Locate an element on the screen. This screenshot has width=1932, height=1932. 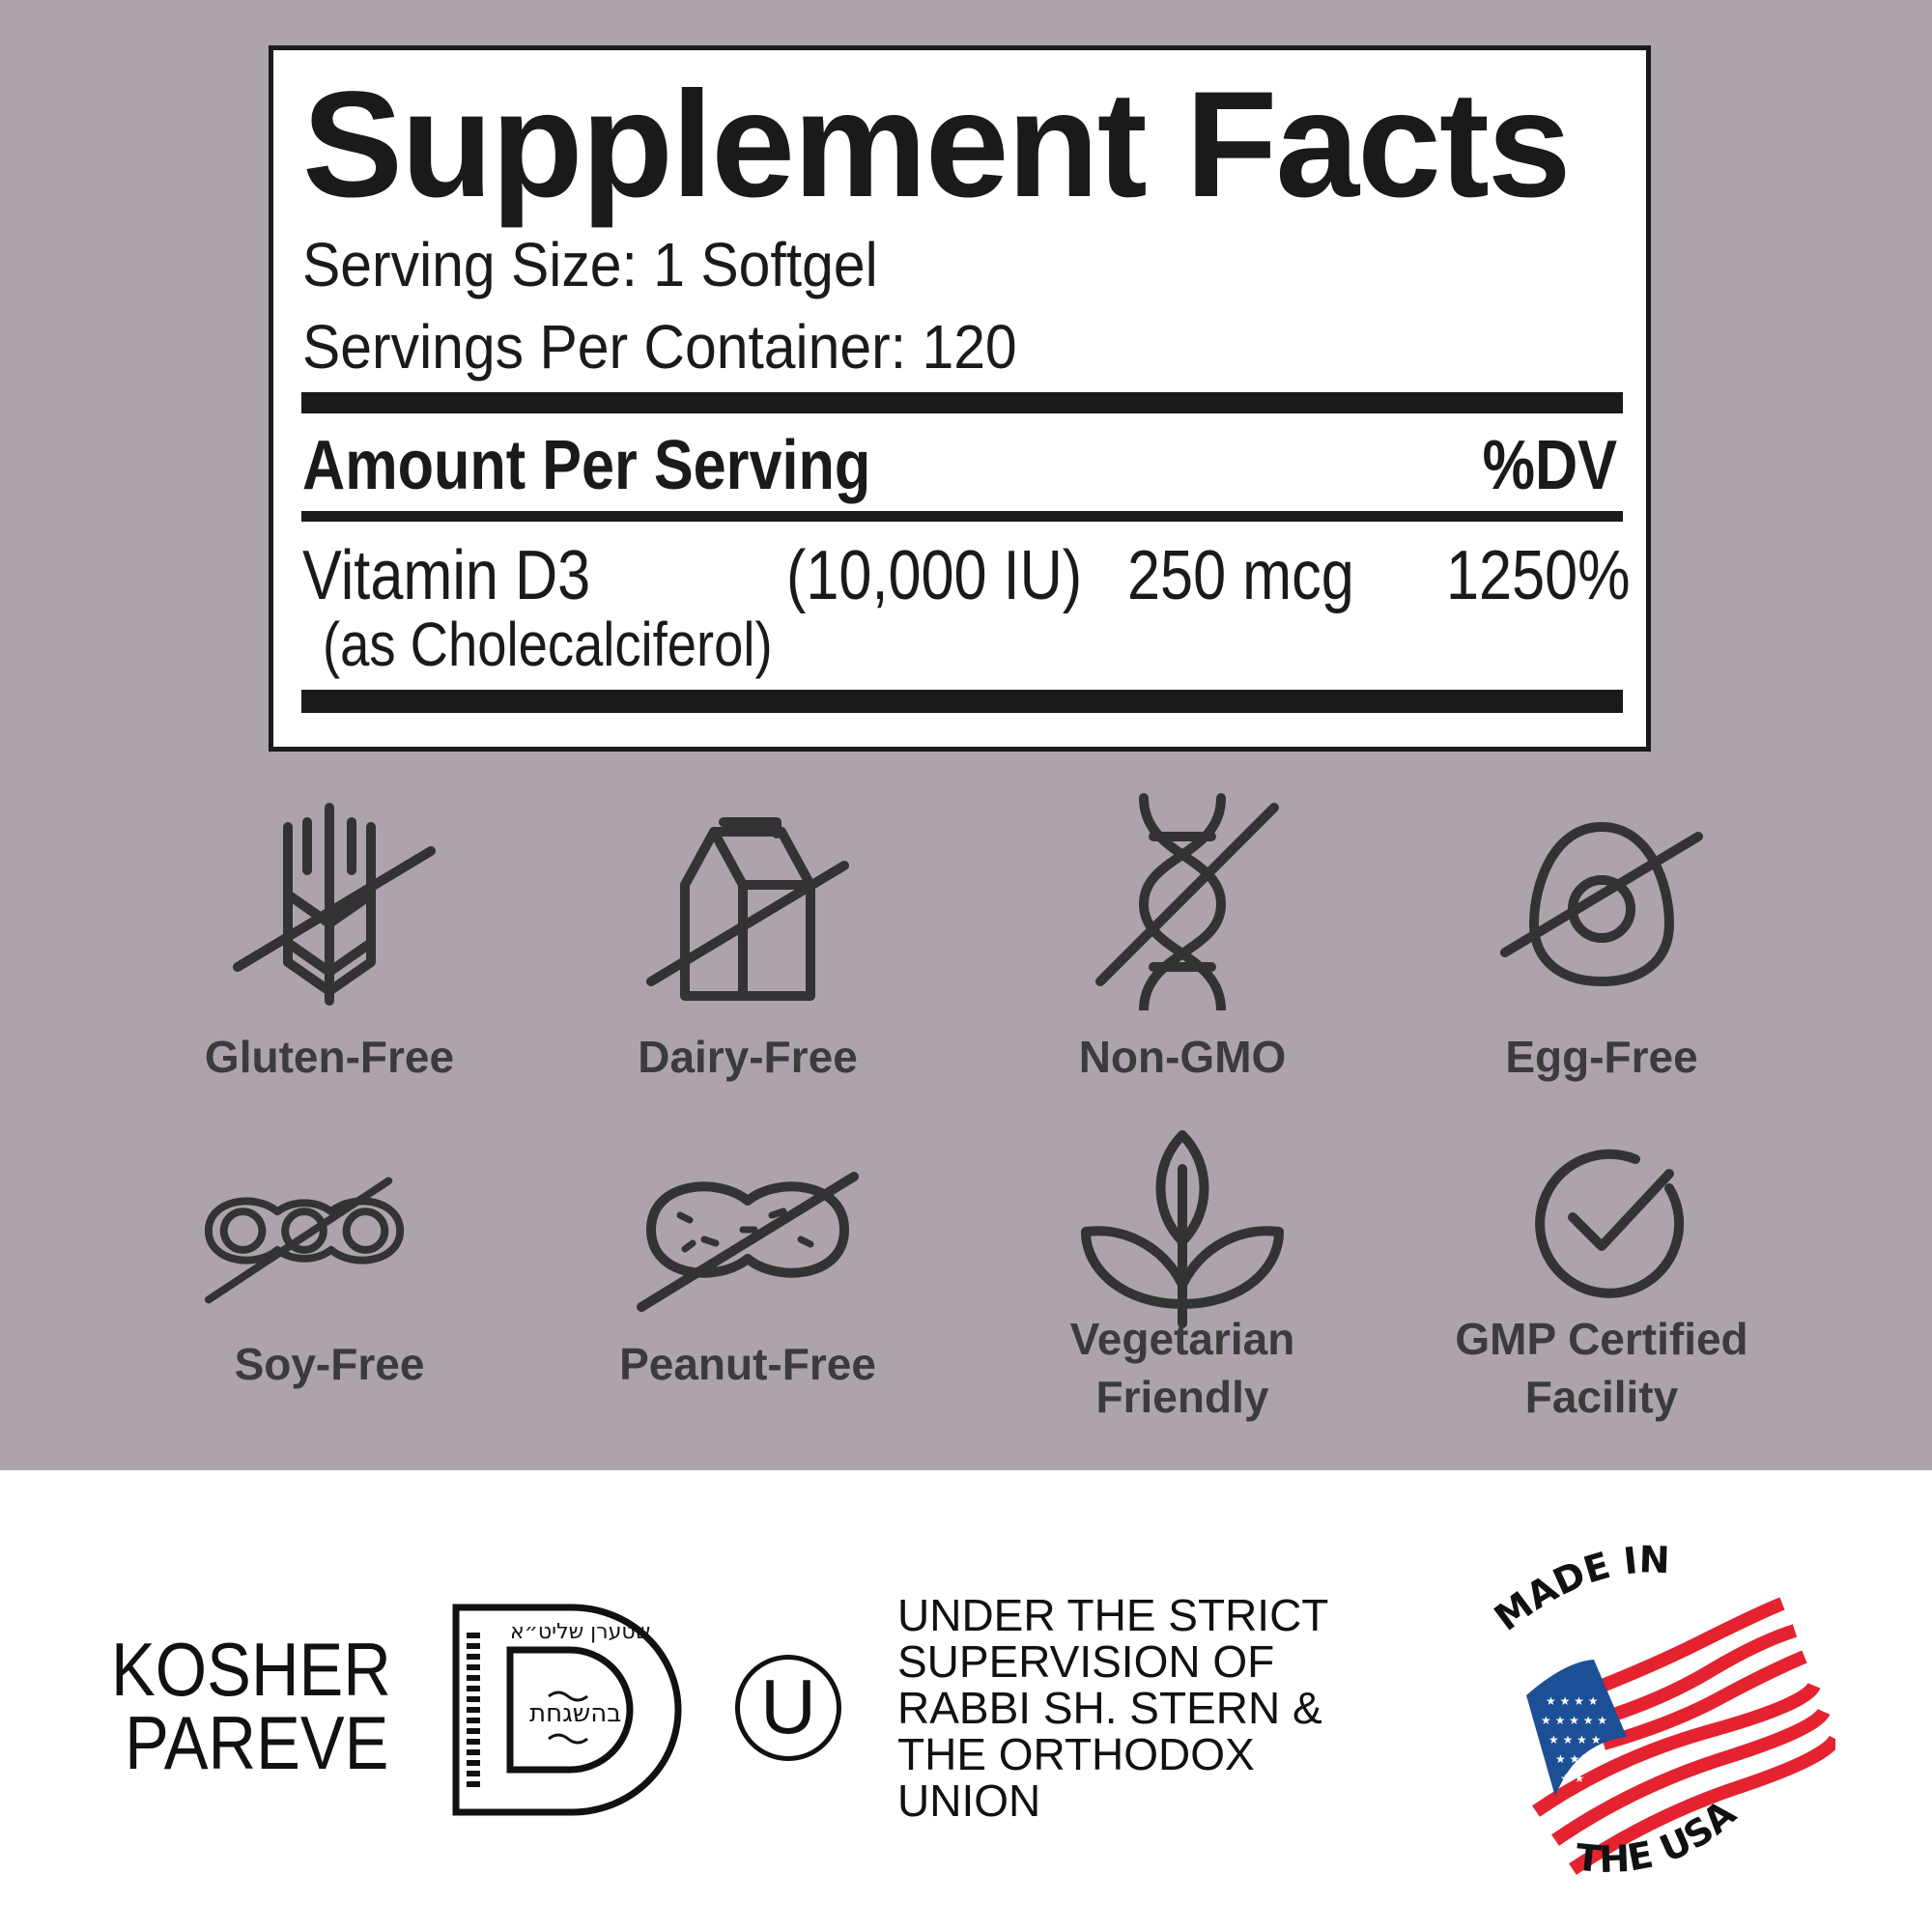
egg-crossed-icon is located at coordinates (1602, 899).